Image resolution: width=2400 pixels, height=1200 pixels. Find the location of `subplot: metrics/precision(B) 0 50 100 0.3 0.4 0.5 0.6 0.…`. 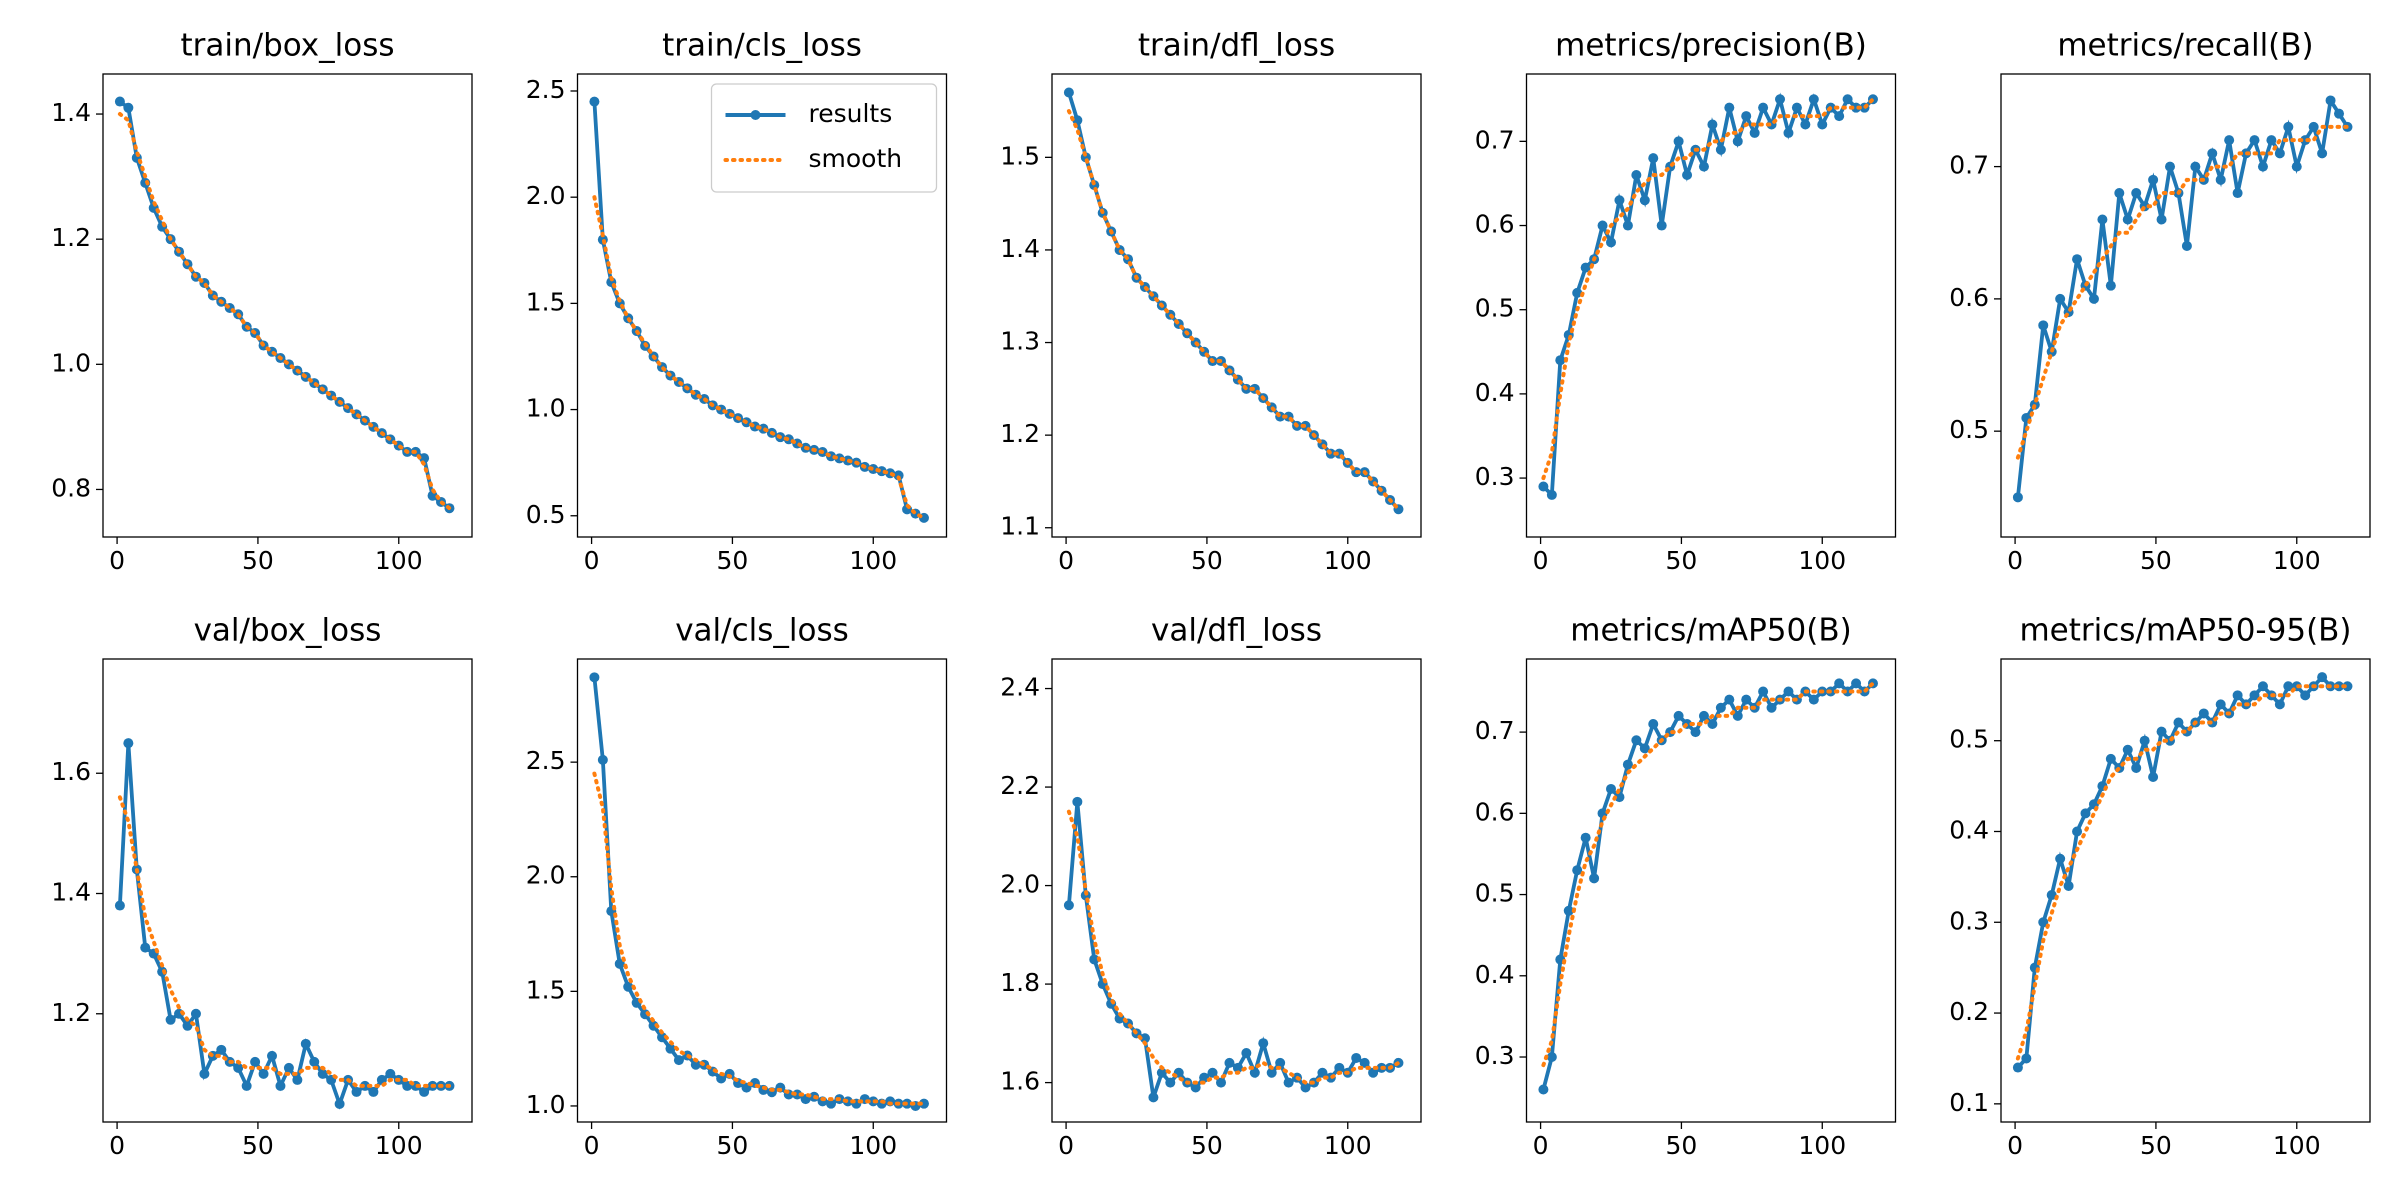

subplot: metrics/precision(B) 0 50 100 0.3 0.4 0.5 0.6 0.… is located at coordinates (1686, 301).